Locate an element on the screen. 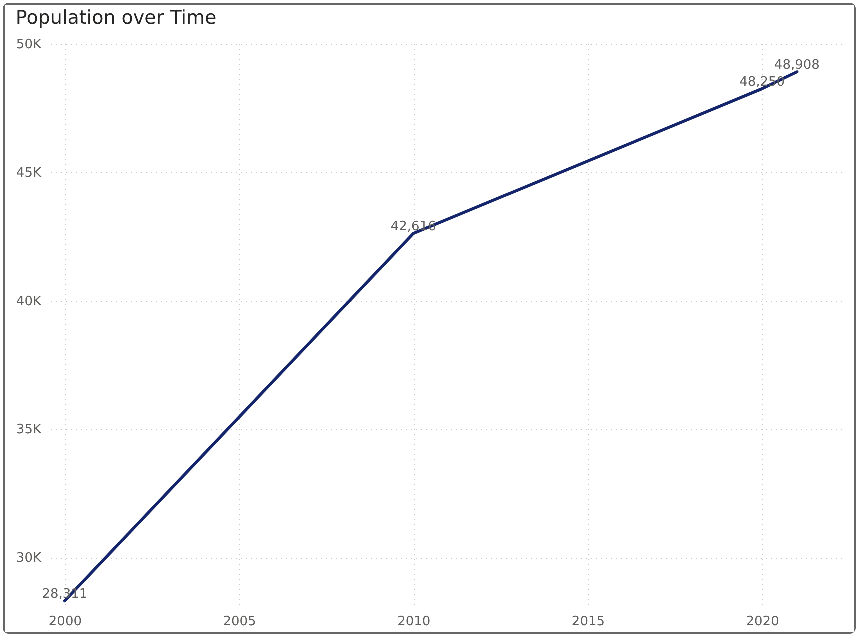 The image size is (861, 641). y-tick-label: 45K is located at coordinates (29, 173).